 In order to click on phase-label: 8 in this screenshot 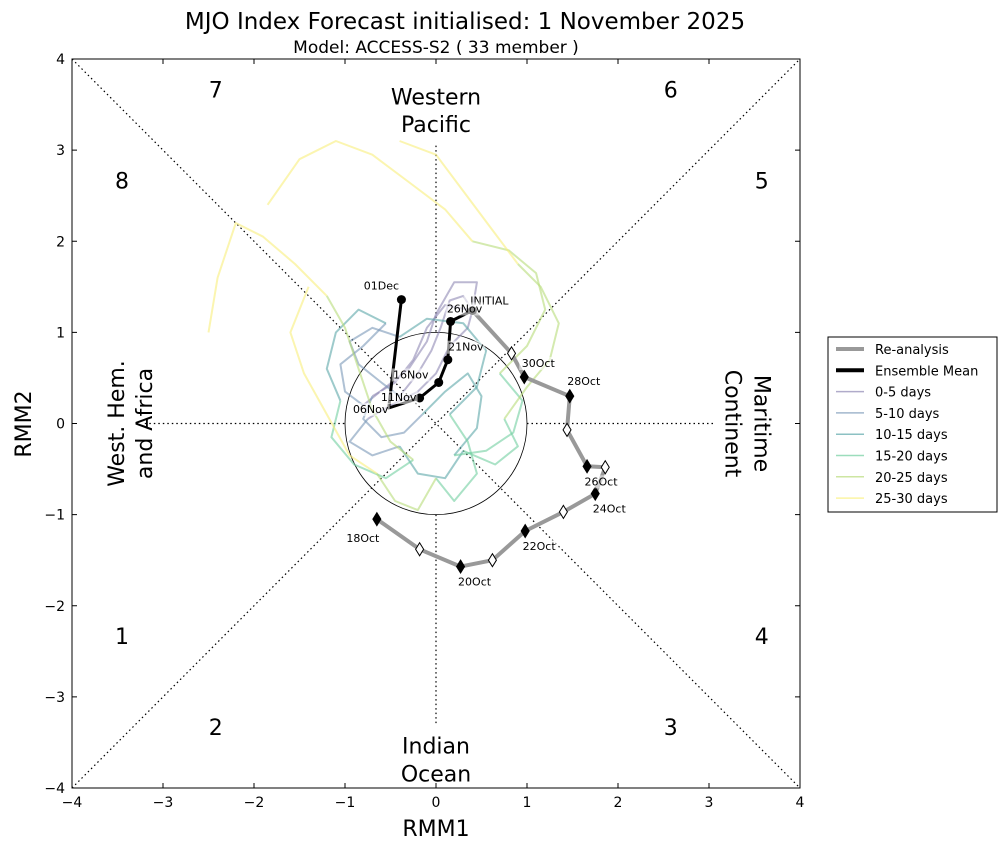, I will do `click(122, 181)`.